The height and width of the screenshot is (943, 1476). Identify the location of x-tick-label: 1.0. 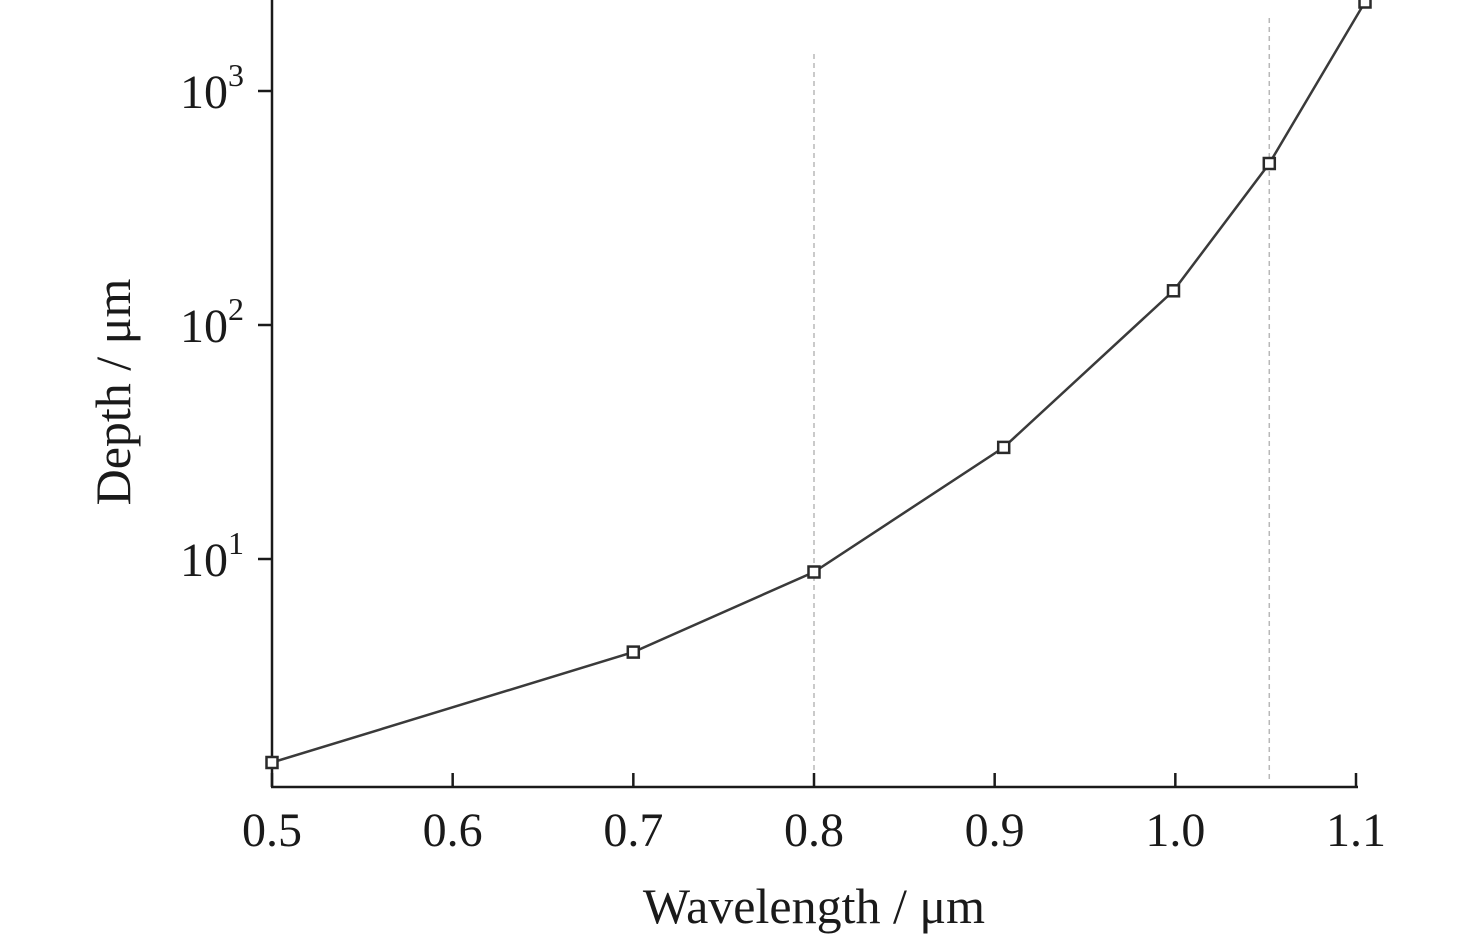
(1175, 830).